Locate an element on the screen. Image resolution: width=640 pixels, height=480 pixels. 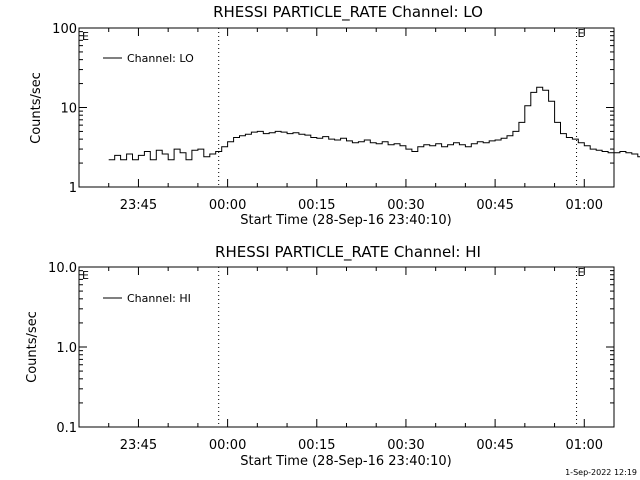
y-tick-label-lo: 10 is located at coordinates (68, 109).